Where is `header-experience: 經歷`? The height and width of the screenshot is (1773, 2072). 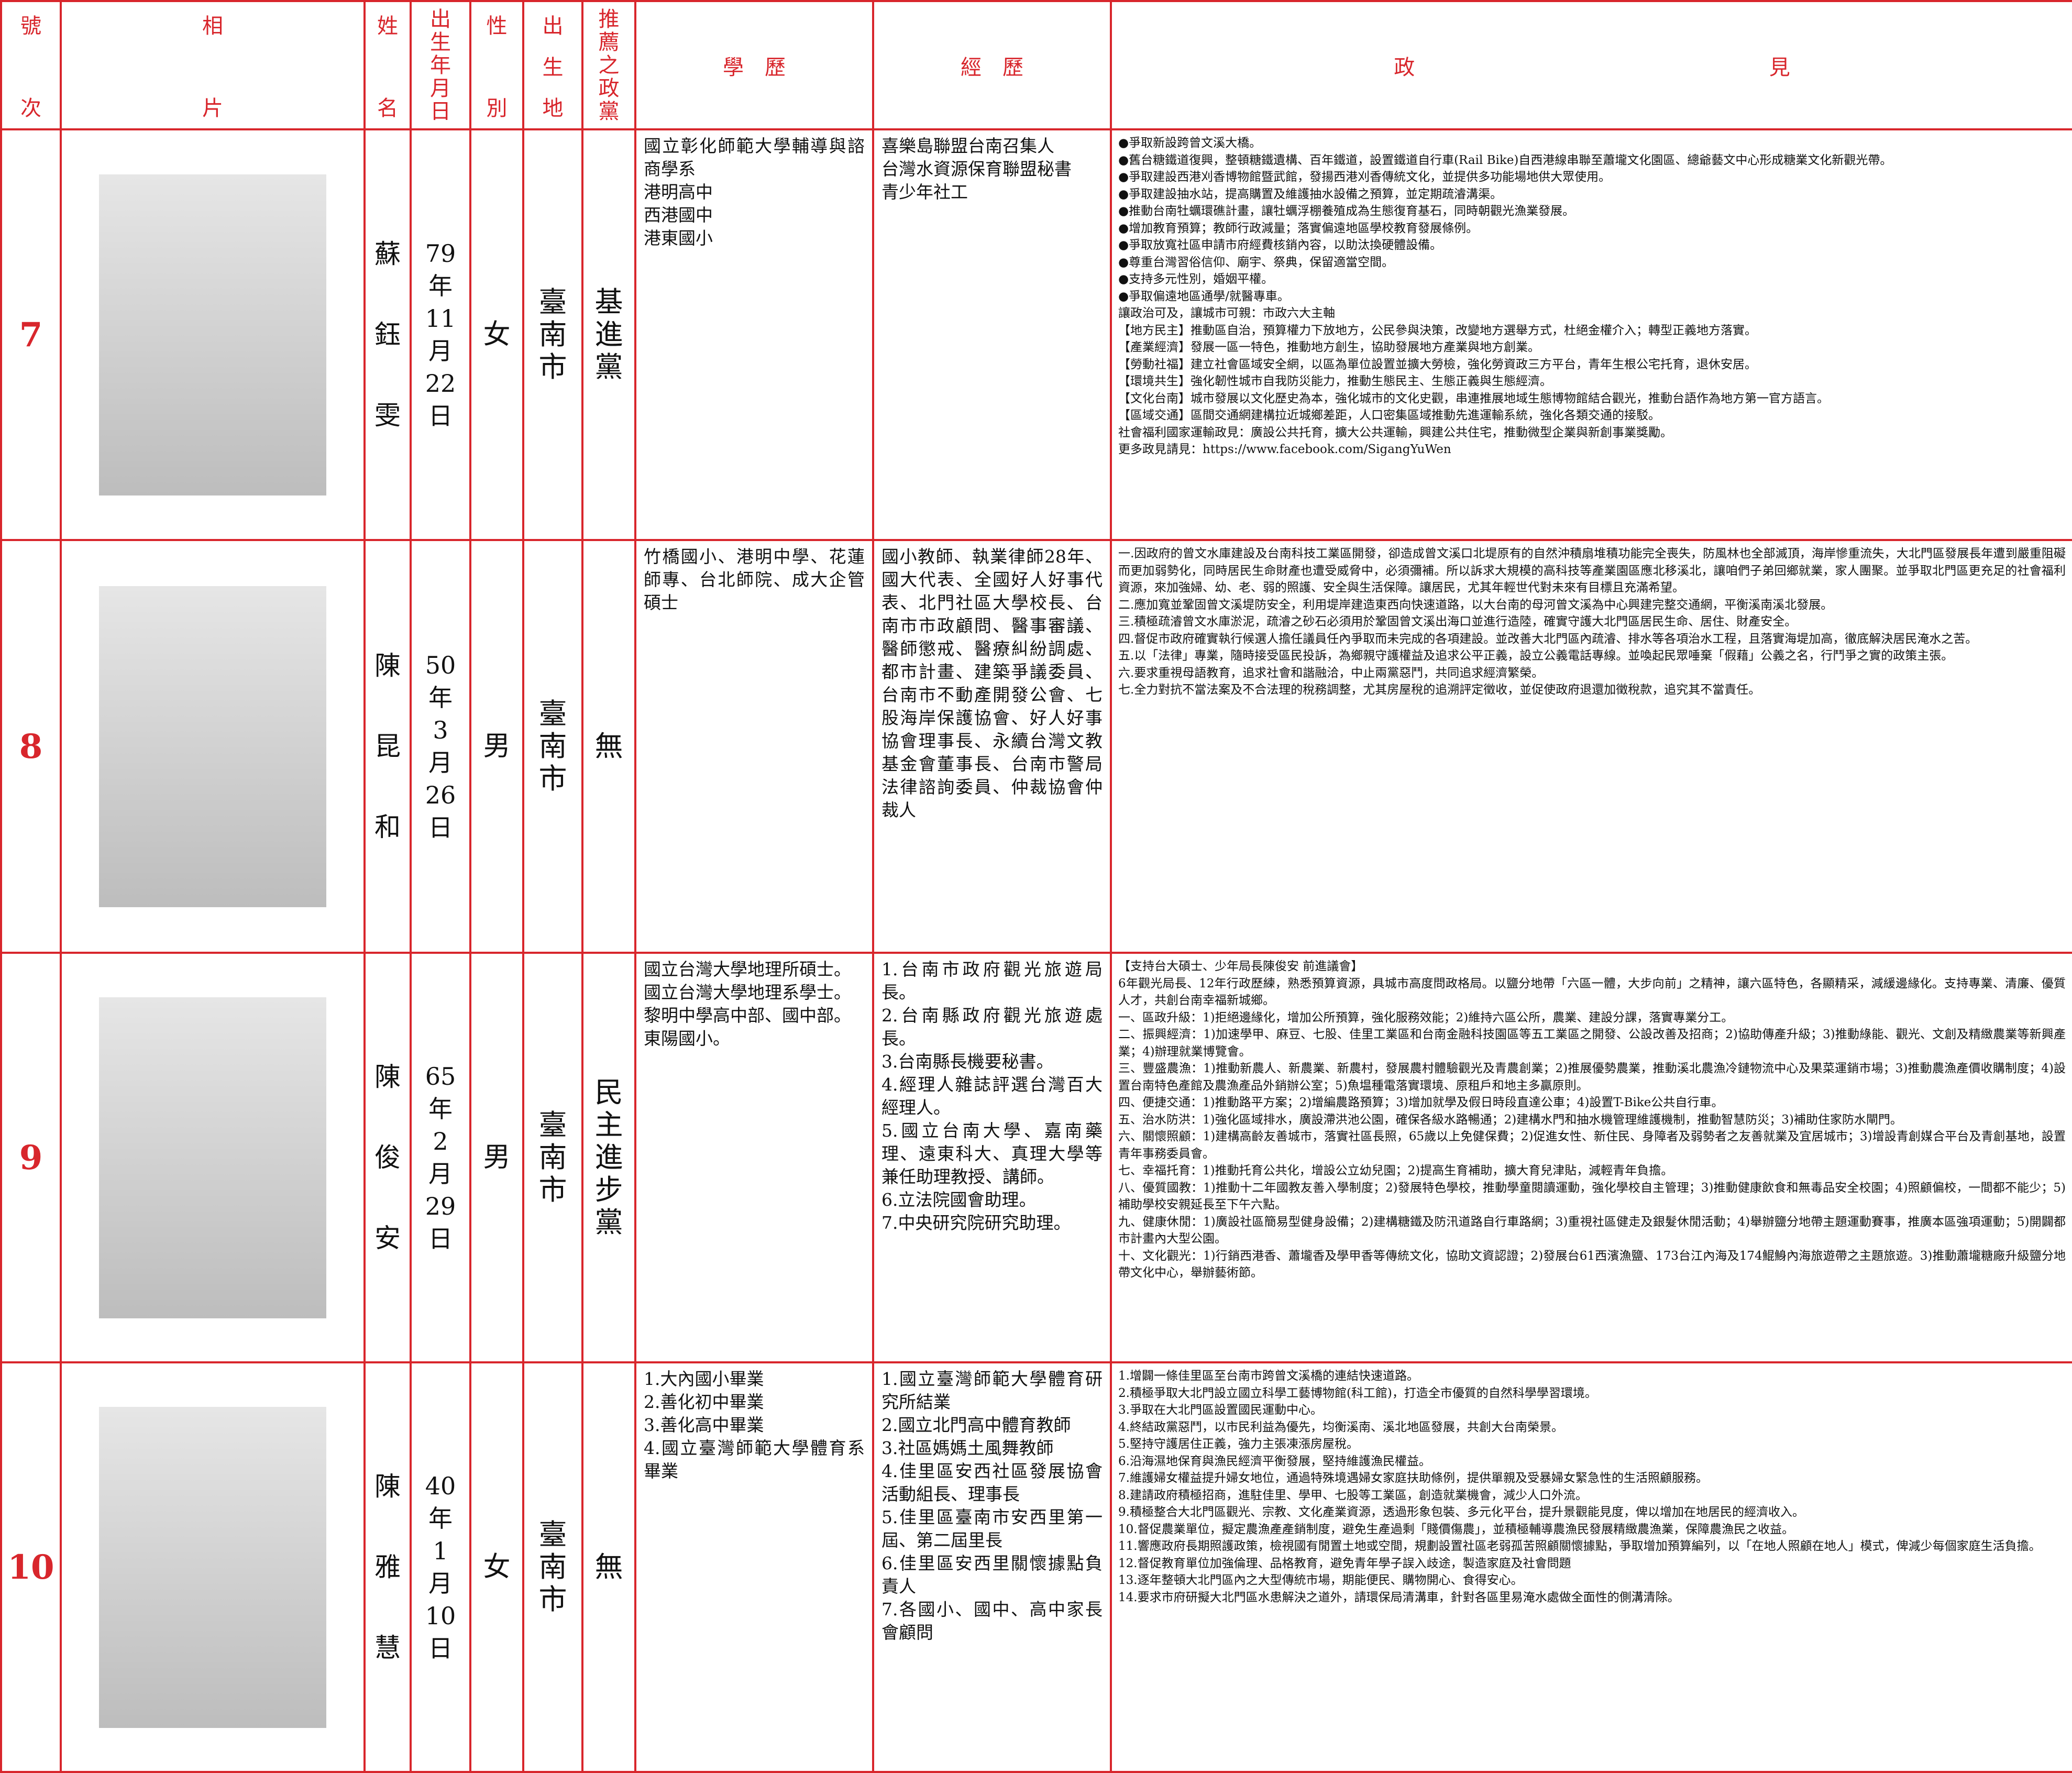
header-experience: 經歷 is located at coordinates (992, 66).